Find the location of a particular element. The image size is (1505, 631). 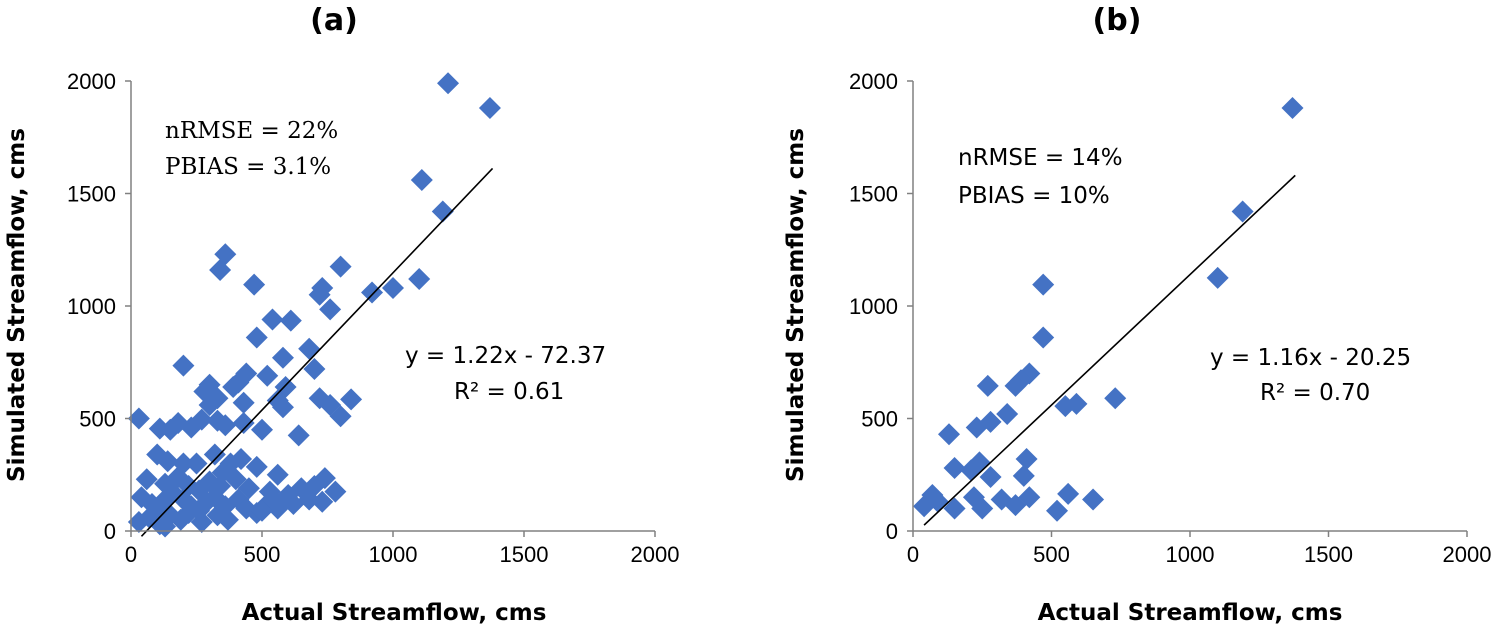

y-axis-label-b: Simulated Streamflow, cms is located at coordinates (796, 305).